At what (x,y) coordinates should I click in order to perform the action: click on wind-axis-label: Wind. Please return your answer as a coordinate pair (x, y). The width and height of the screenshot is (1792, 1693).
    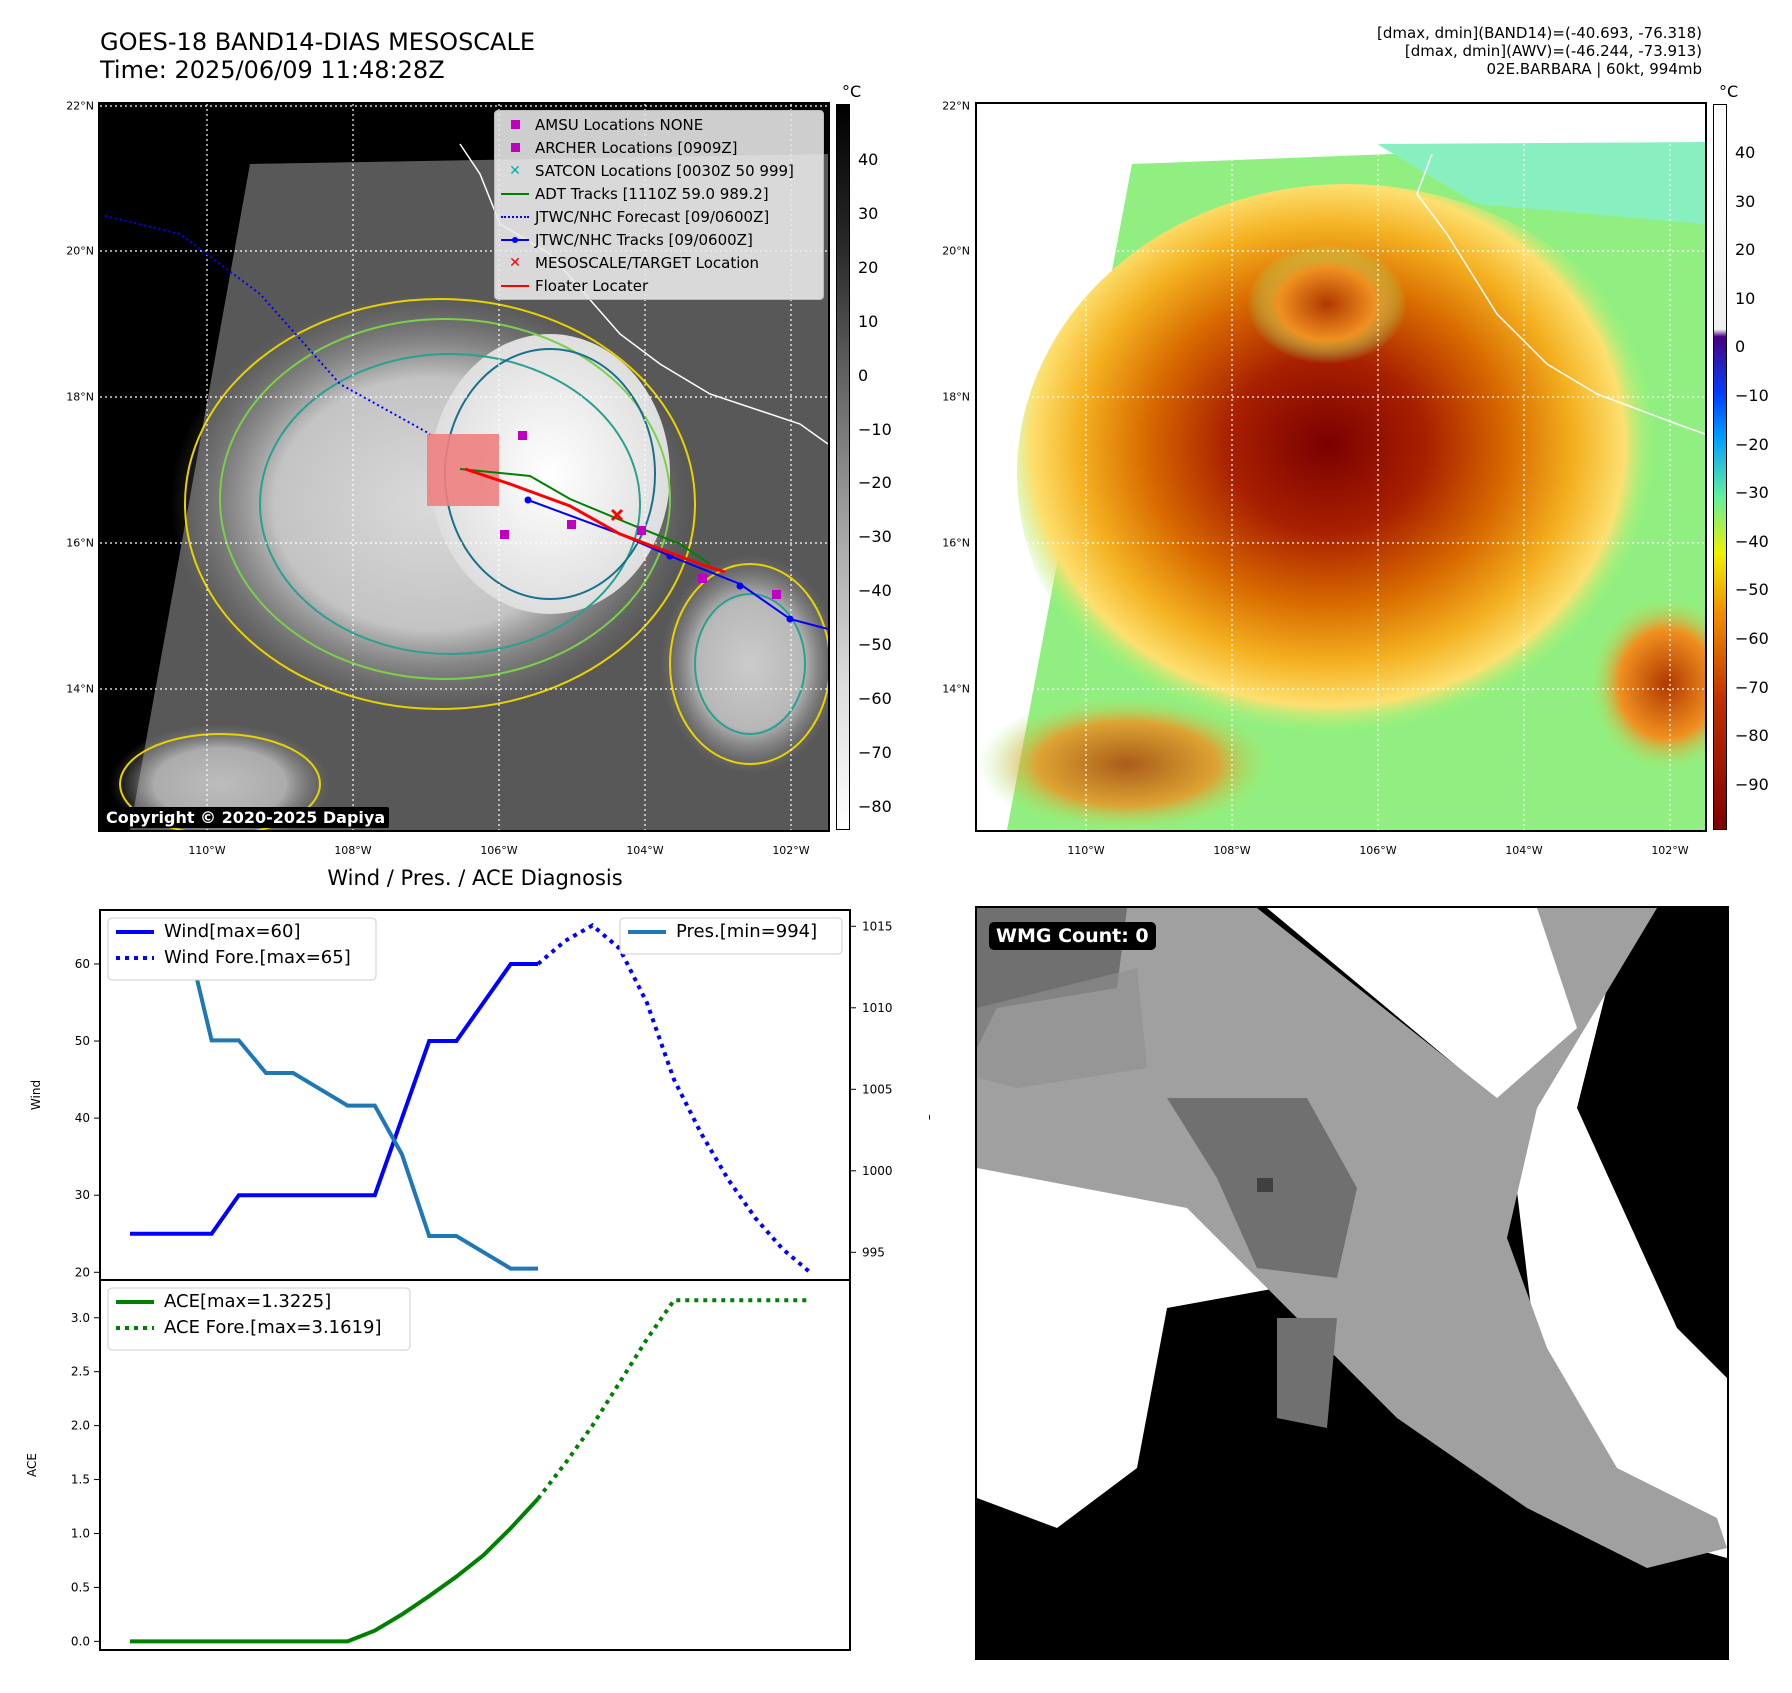
    Looking at the image, I should click on (36, 1095).